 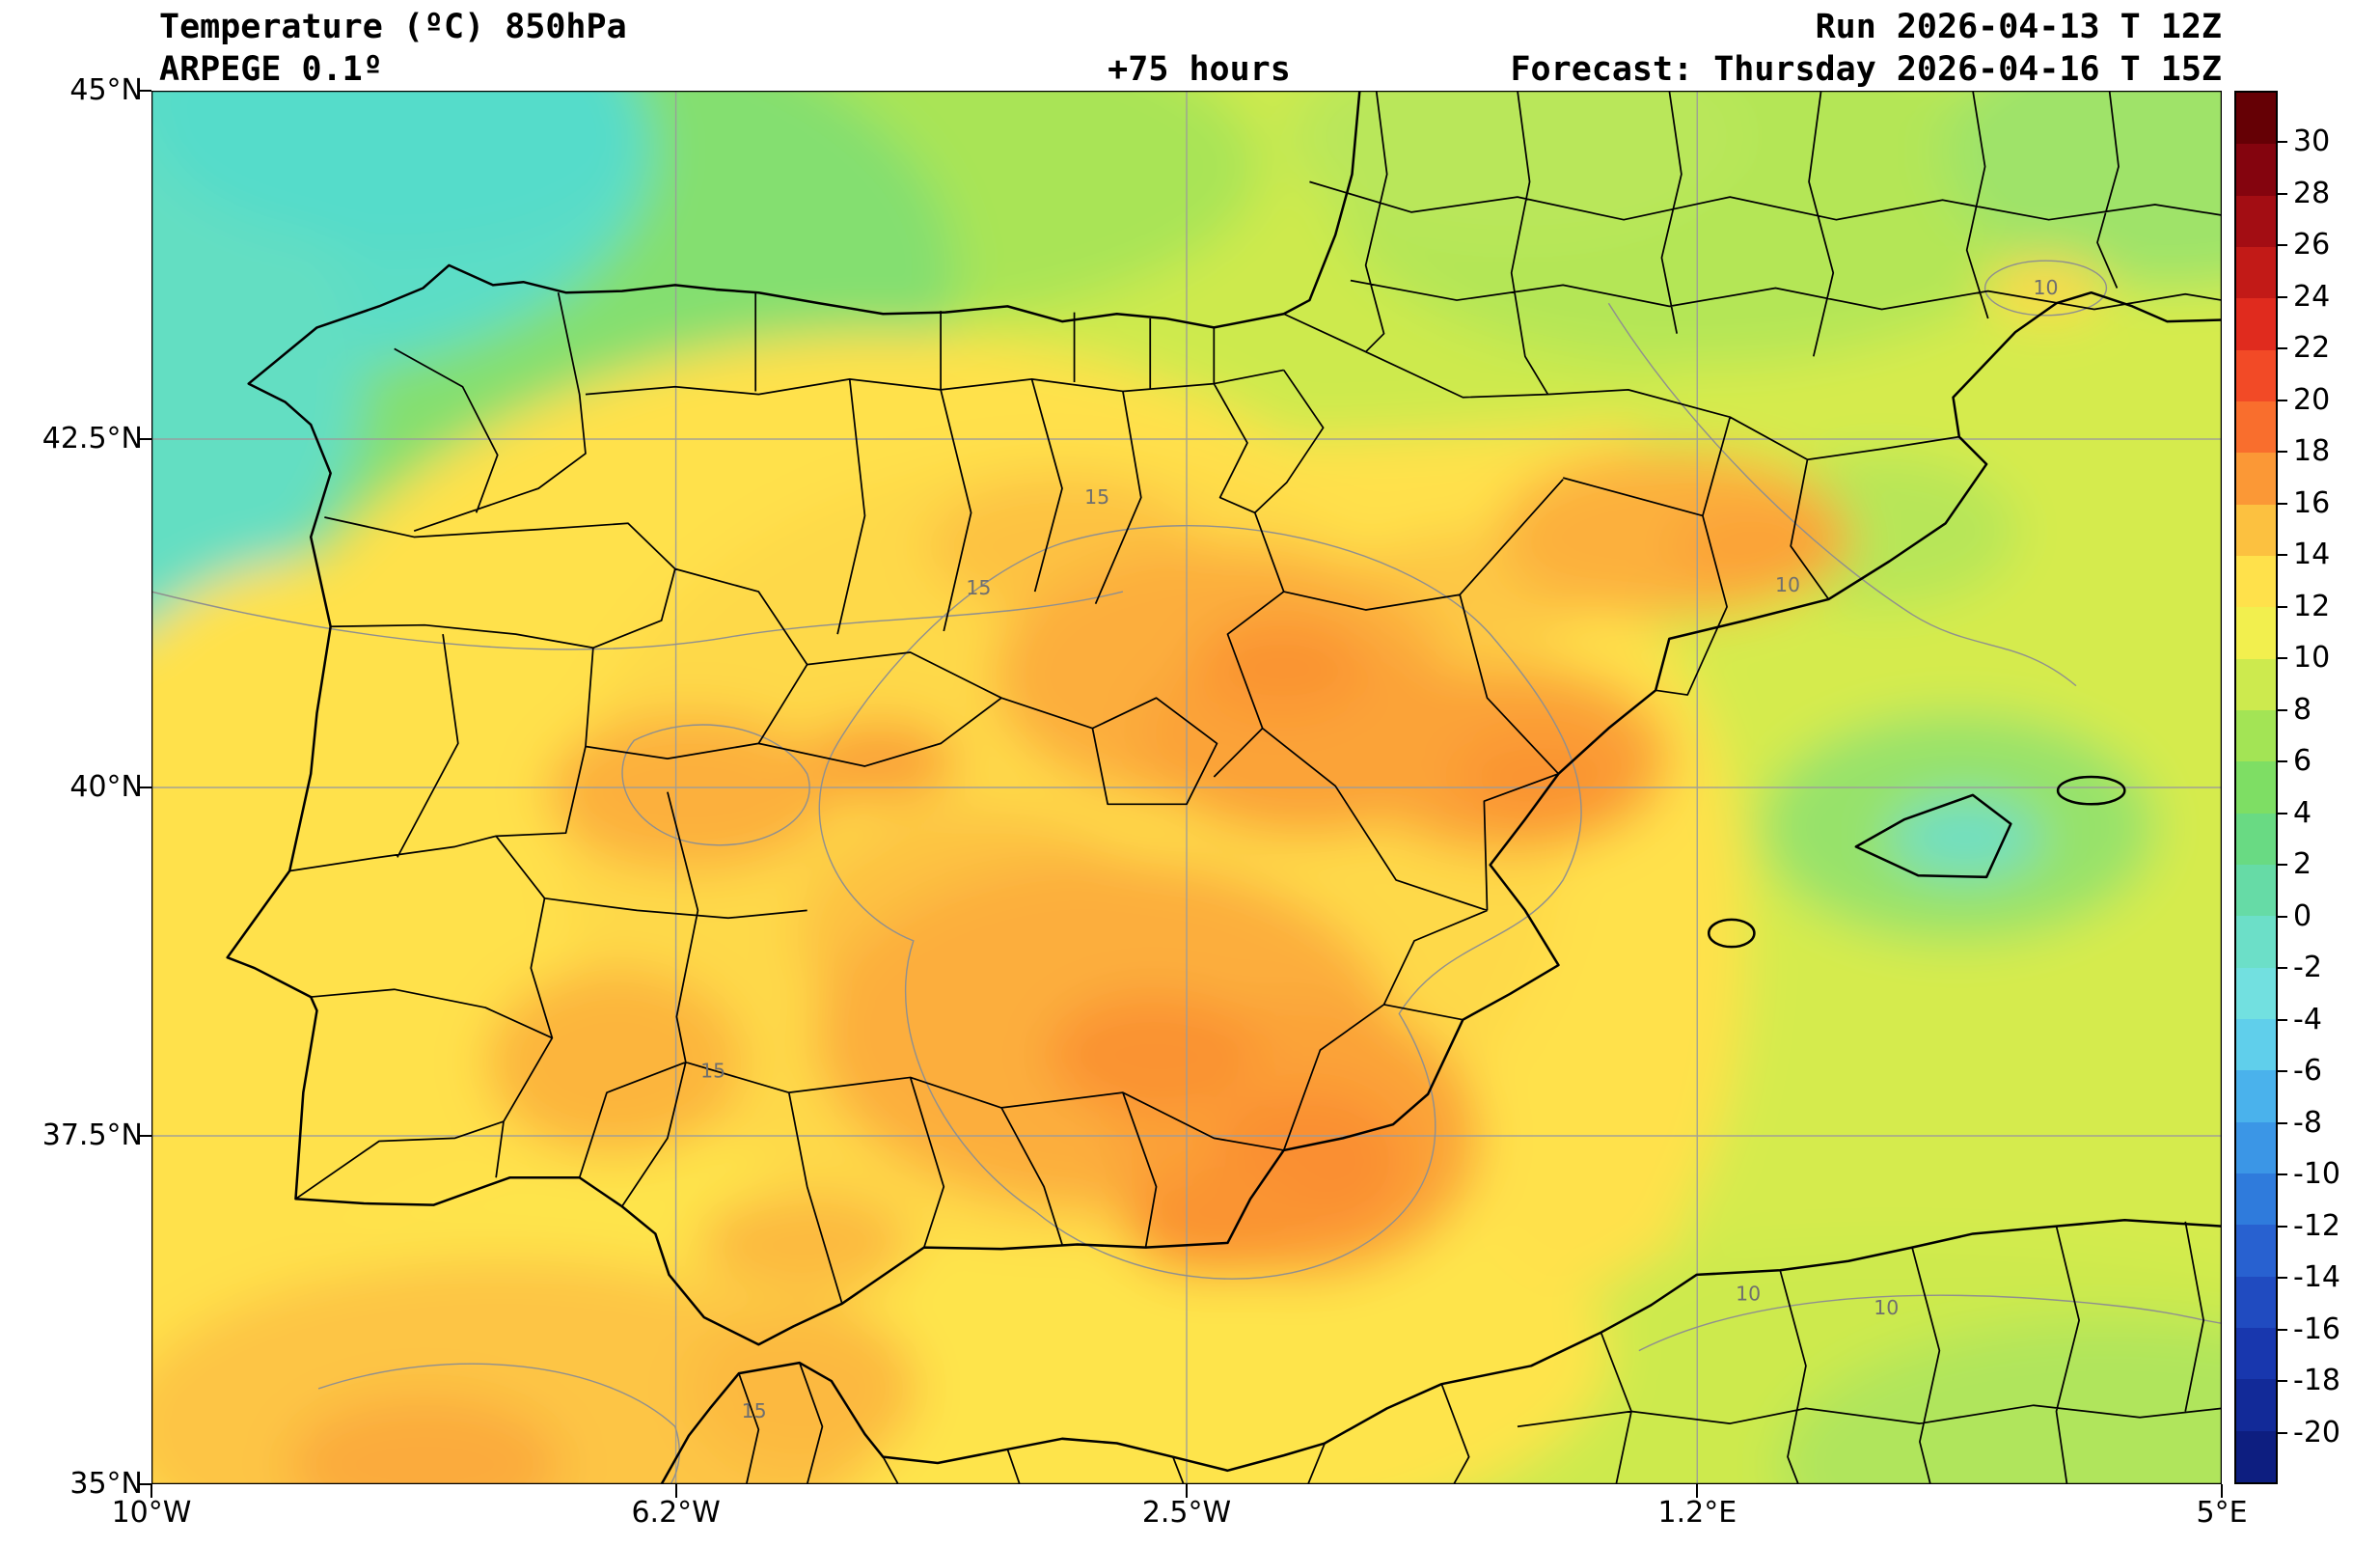 What do you see at coordinates (2312, 193) in the screenshot?
I see `colorbar-tick-label: 28` at bounding box center [2312, 193].